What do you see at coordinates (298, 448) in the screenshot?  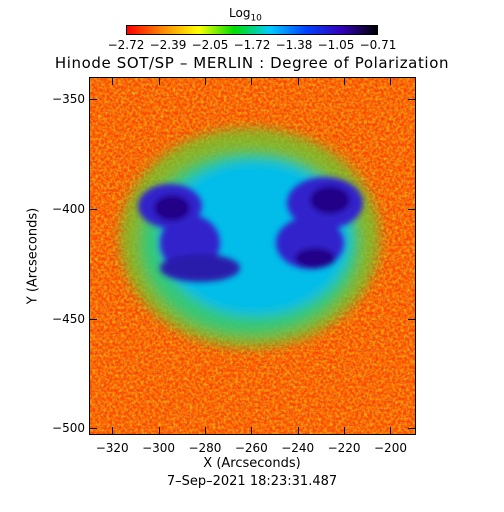 I see `x-tick-label: −240` at bounding box center [298, 448].